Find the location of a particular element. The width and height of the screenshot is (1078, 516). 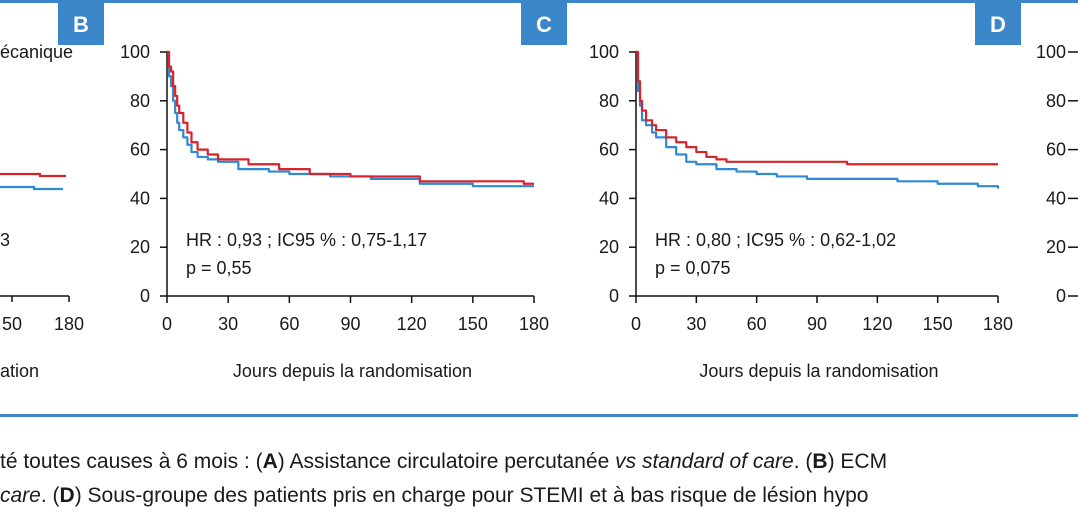

caption-run: ) Assistance circulatoire percutanée is located at coordinates (446, 461).